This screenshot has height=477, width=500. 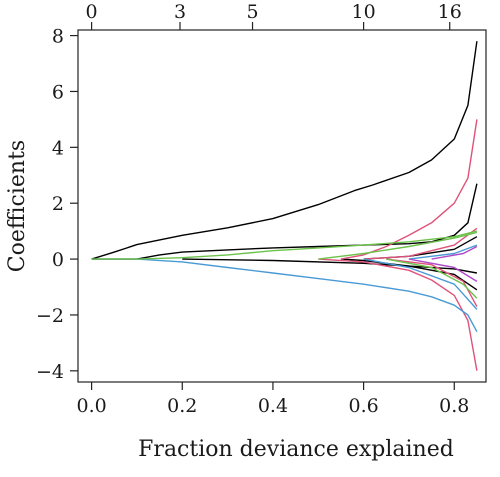 I want to click on y-tick-label: −2, so click(x=50, y=316).